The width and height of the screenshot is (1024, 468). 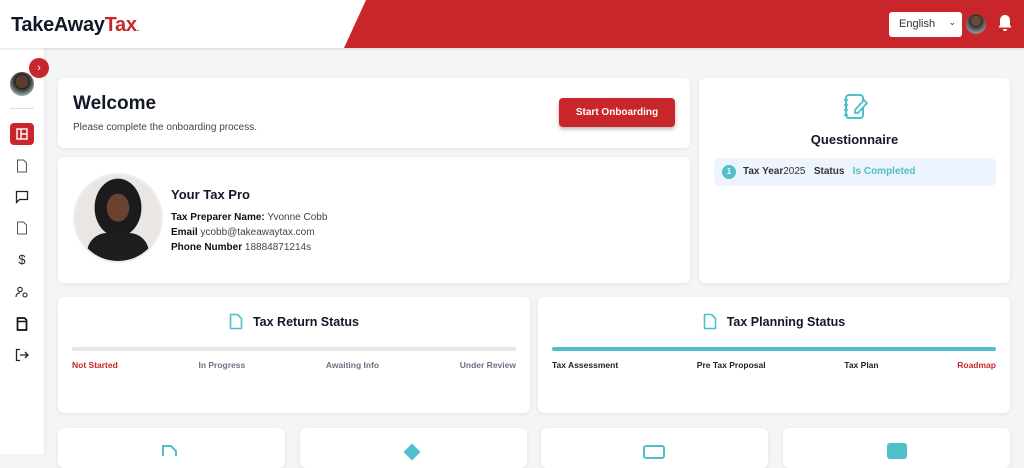 What do you see at coordinates (617, 112) in the screenshot?
I see `start-onboarding-button: Start Onboarding` at bounding box center [617, 112].